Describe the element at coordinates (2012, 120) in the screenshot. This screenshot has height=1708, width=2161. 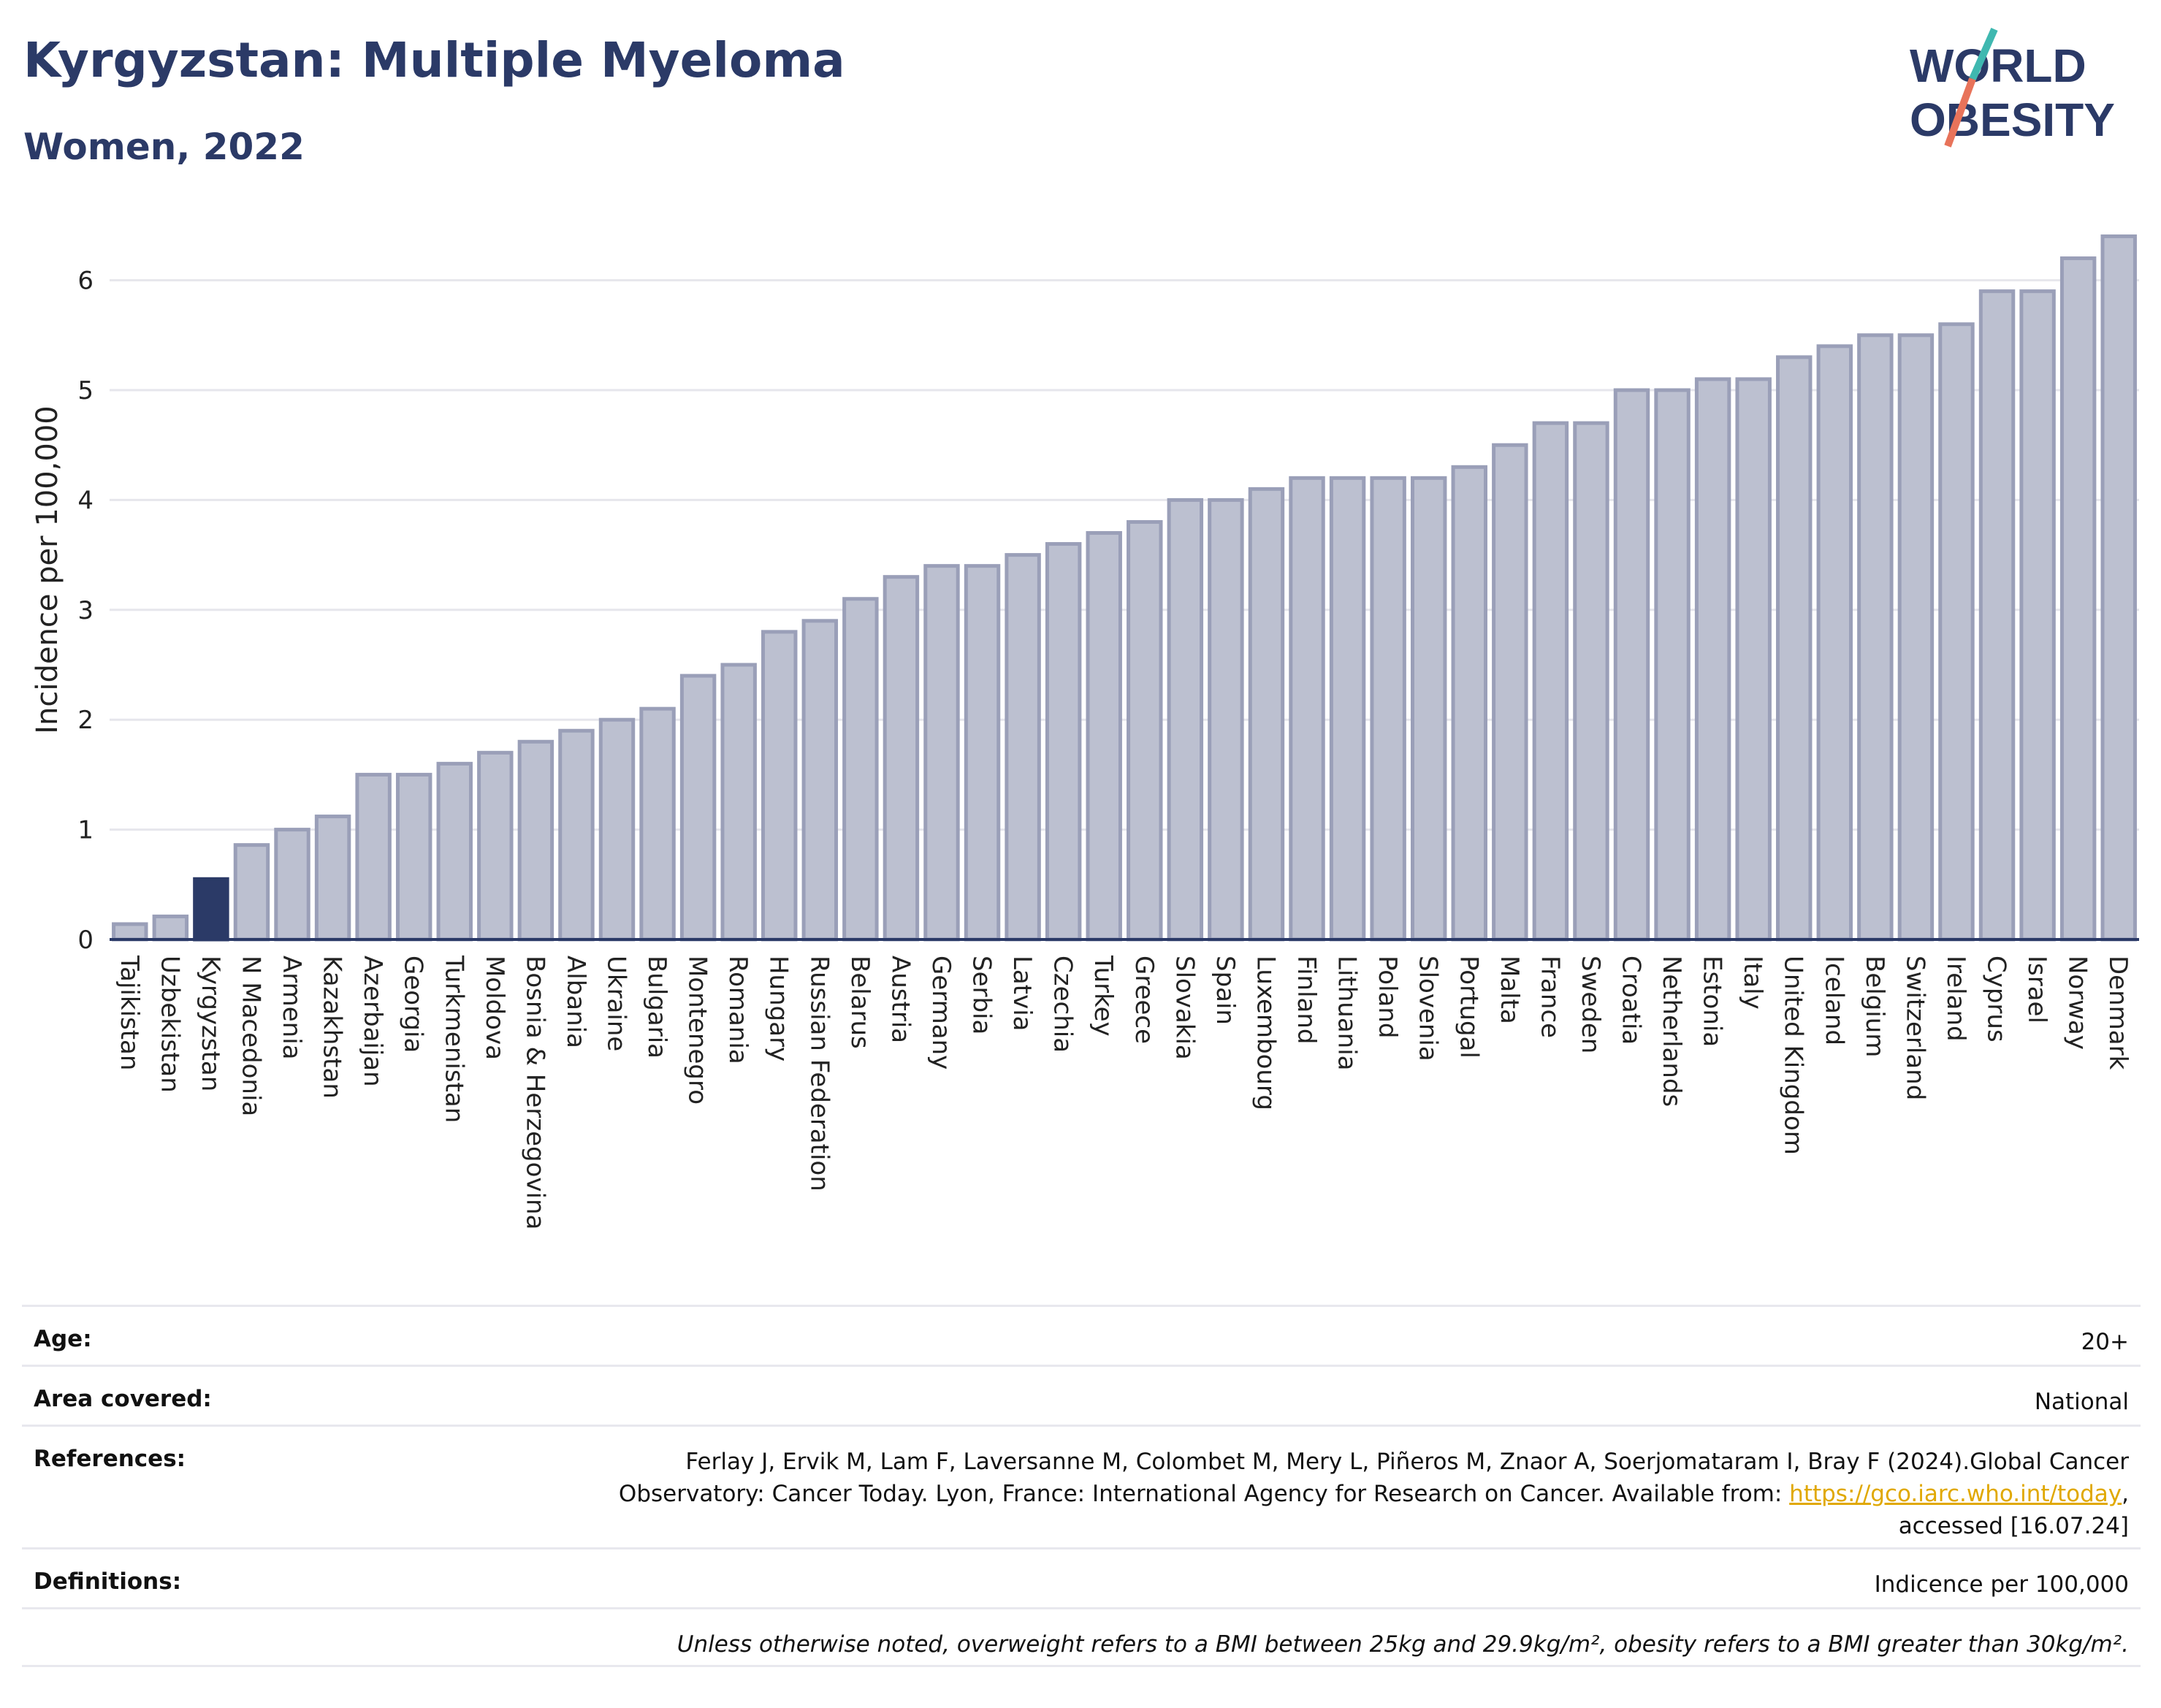
I see `logo-word-obesity: OBESITY` at that location.